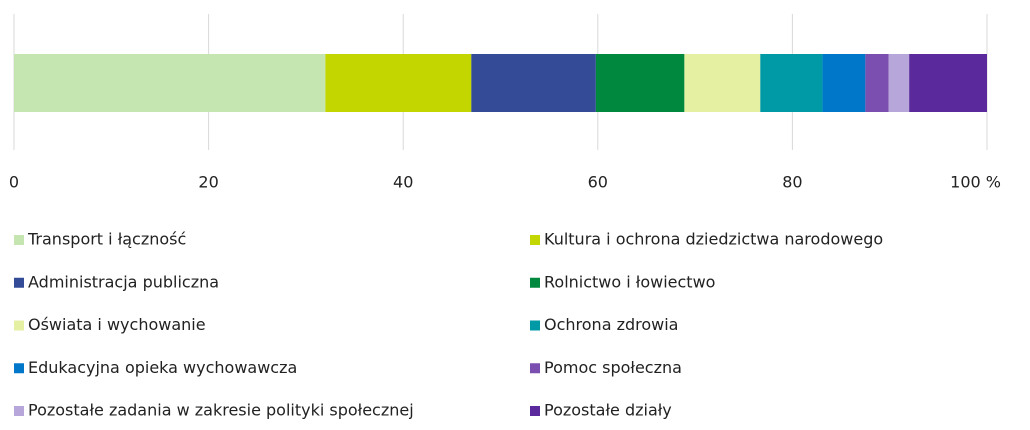 The image size is (1030, 430). Describe the element at coordinates (162, 367) in the screenshot. I see `legend-label: Edukacyjna opieka wychowawcza` at that location.